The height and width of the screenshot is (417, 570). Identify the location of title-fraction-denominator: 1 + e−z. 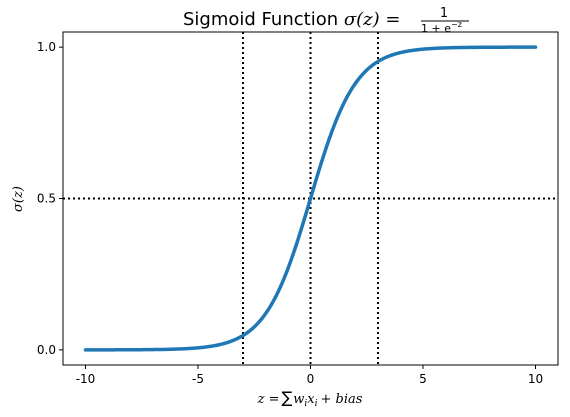
(441, 27).